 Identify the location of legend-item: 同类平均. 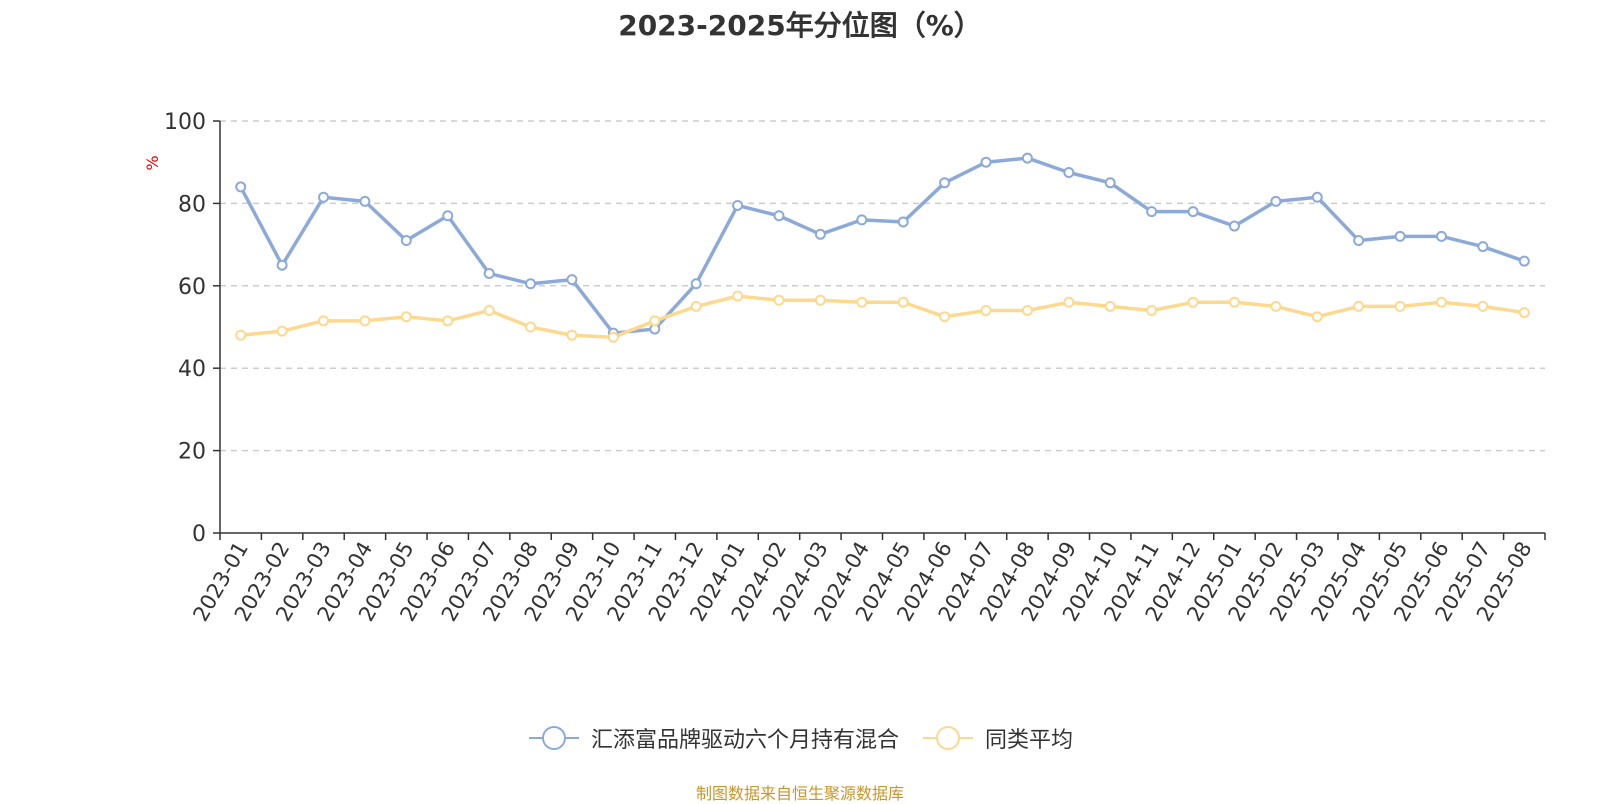
(997, 738).